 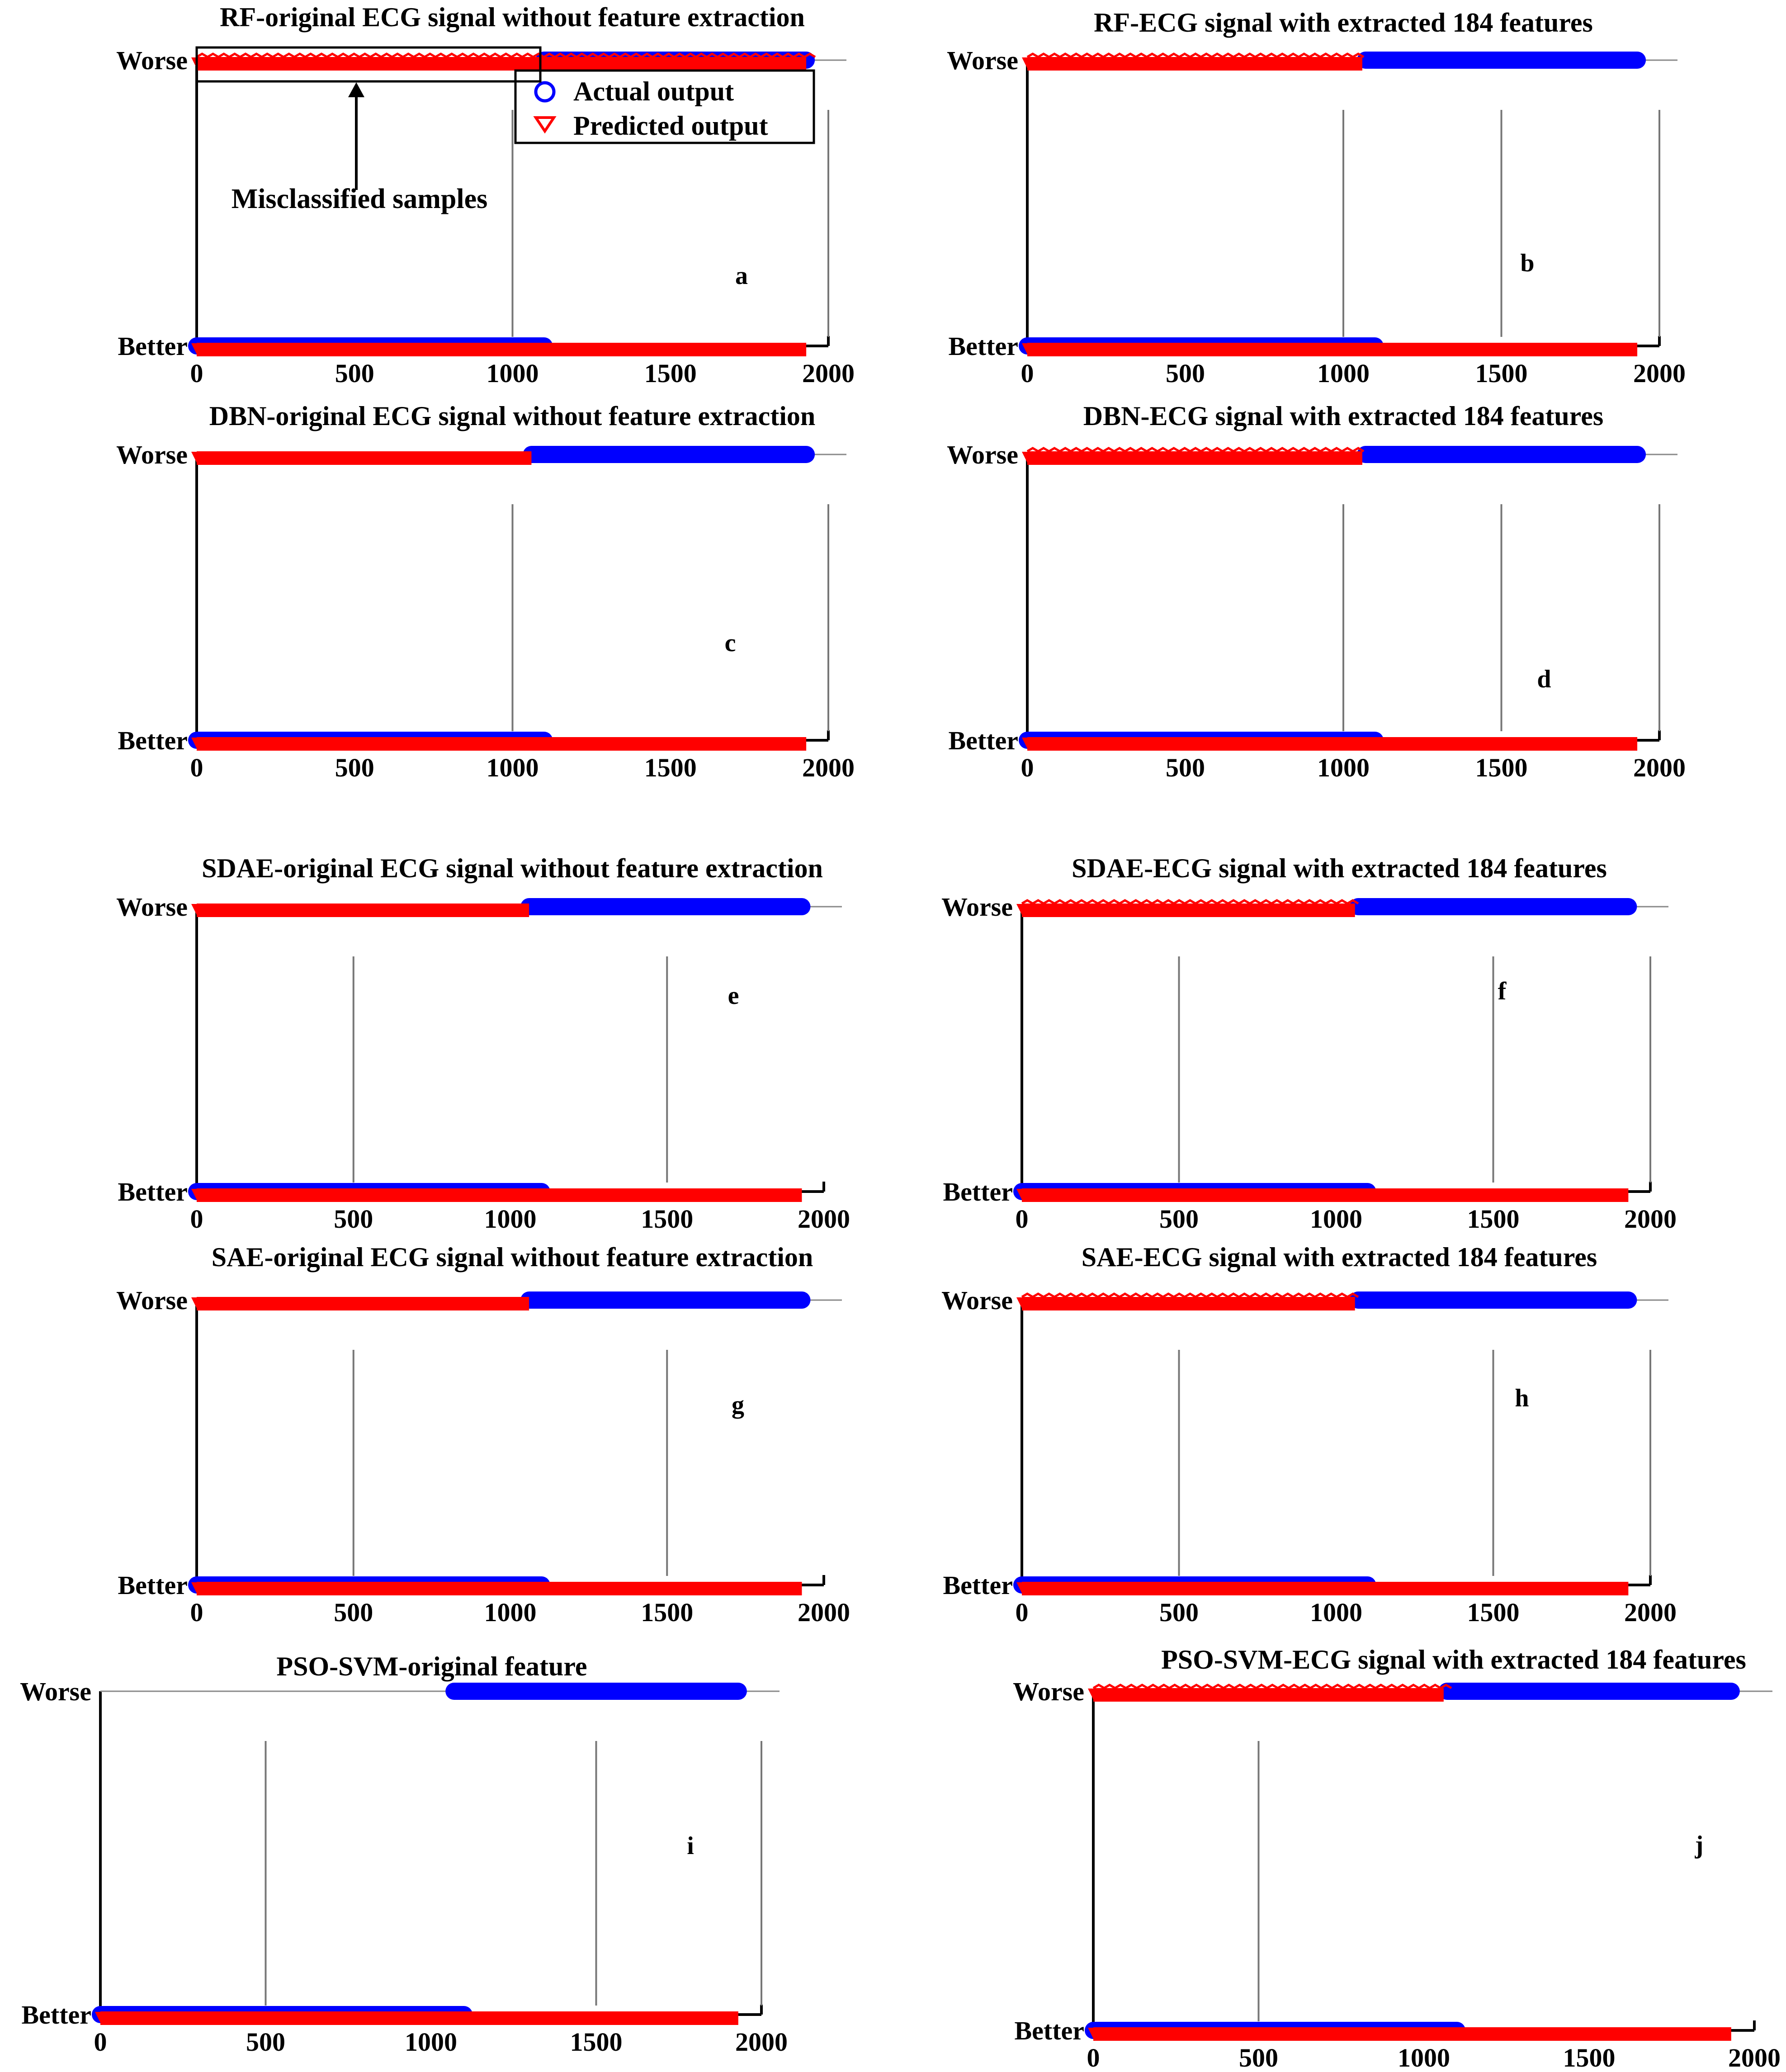 I want to click on legend-box, so click(x=665, y=107).